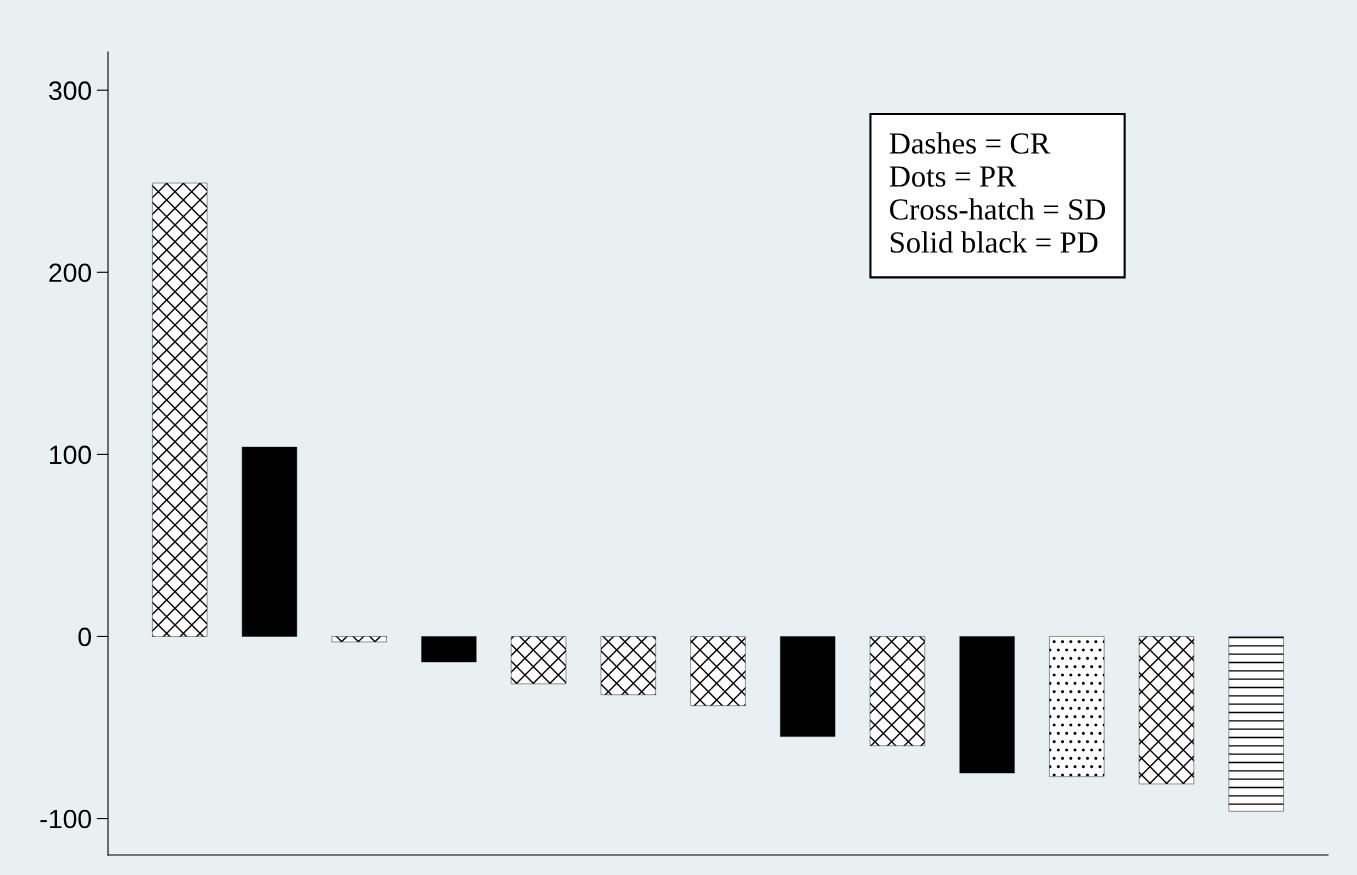  What do you see at coordinates (70, 273) in the screenshot?
I see `y-tick-label: 200` at bounding box center [70, 273].